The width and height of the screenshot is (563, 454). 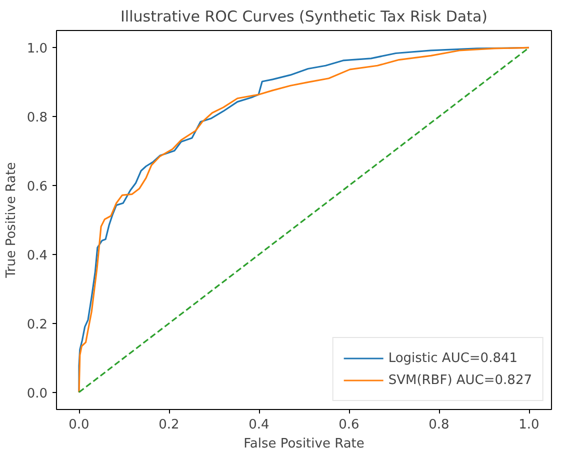 I want to click on y-tick-label: 0.0, so click(x=37, y=394).